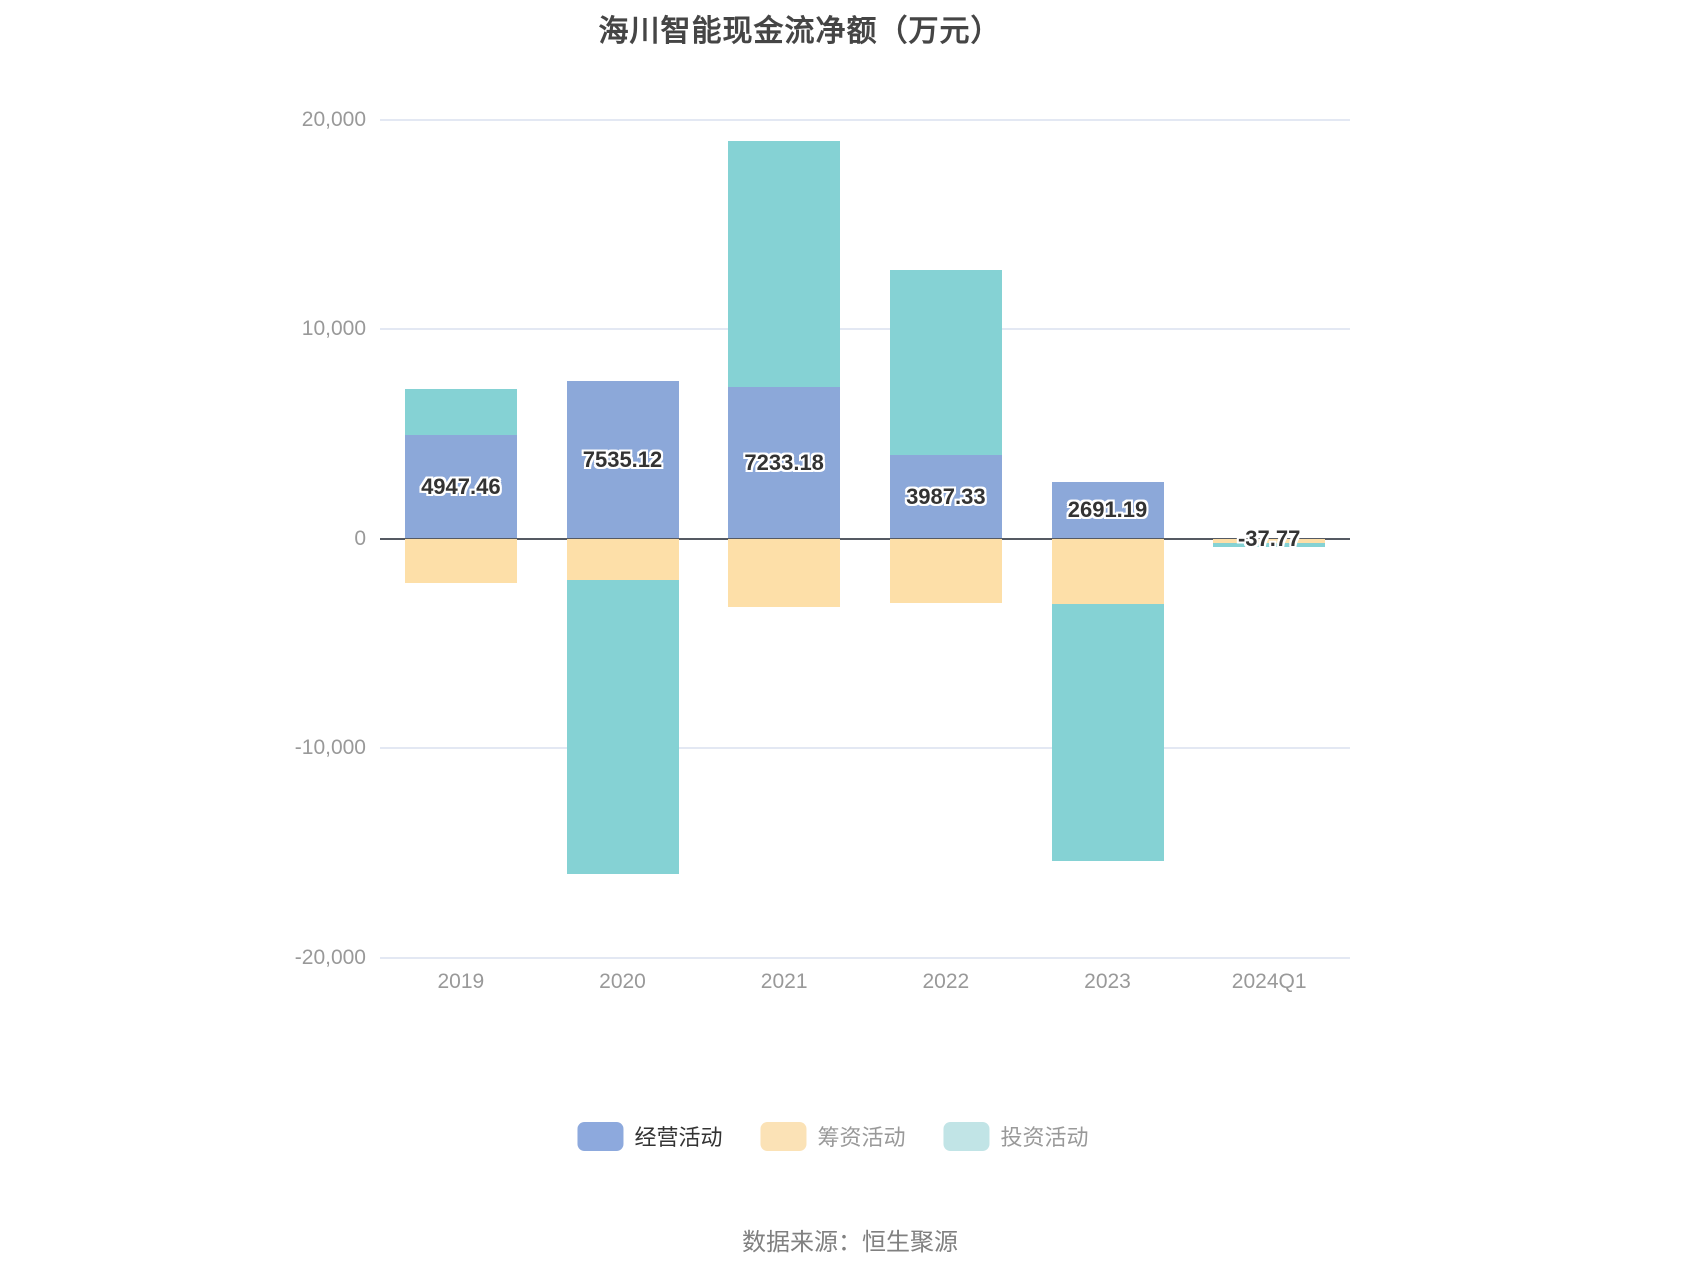 The image size is (1700, 1274). I want to click on bar-segment-operating-2024Q1, so click(1269, 539).